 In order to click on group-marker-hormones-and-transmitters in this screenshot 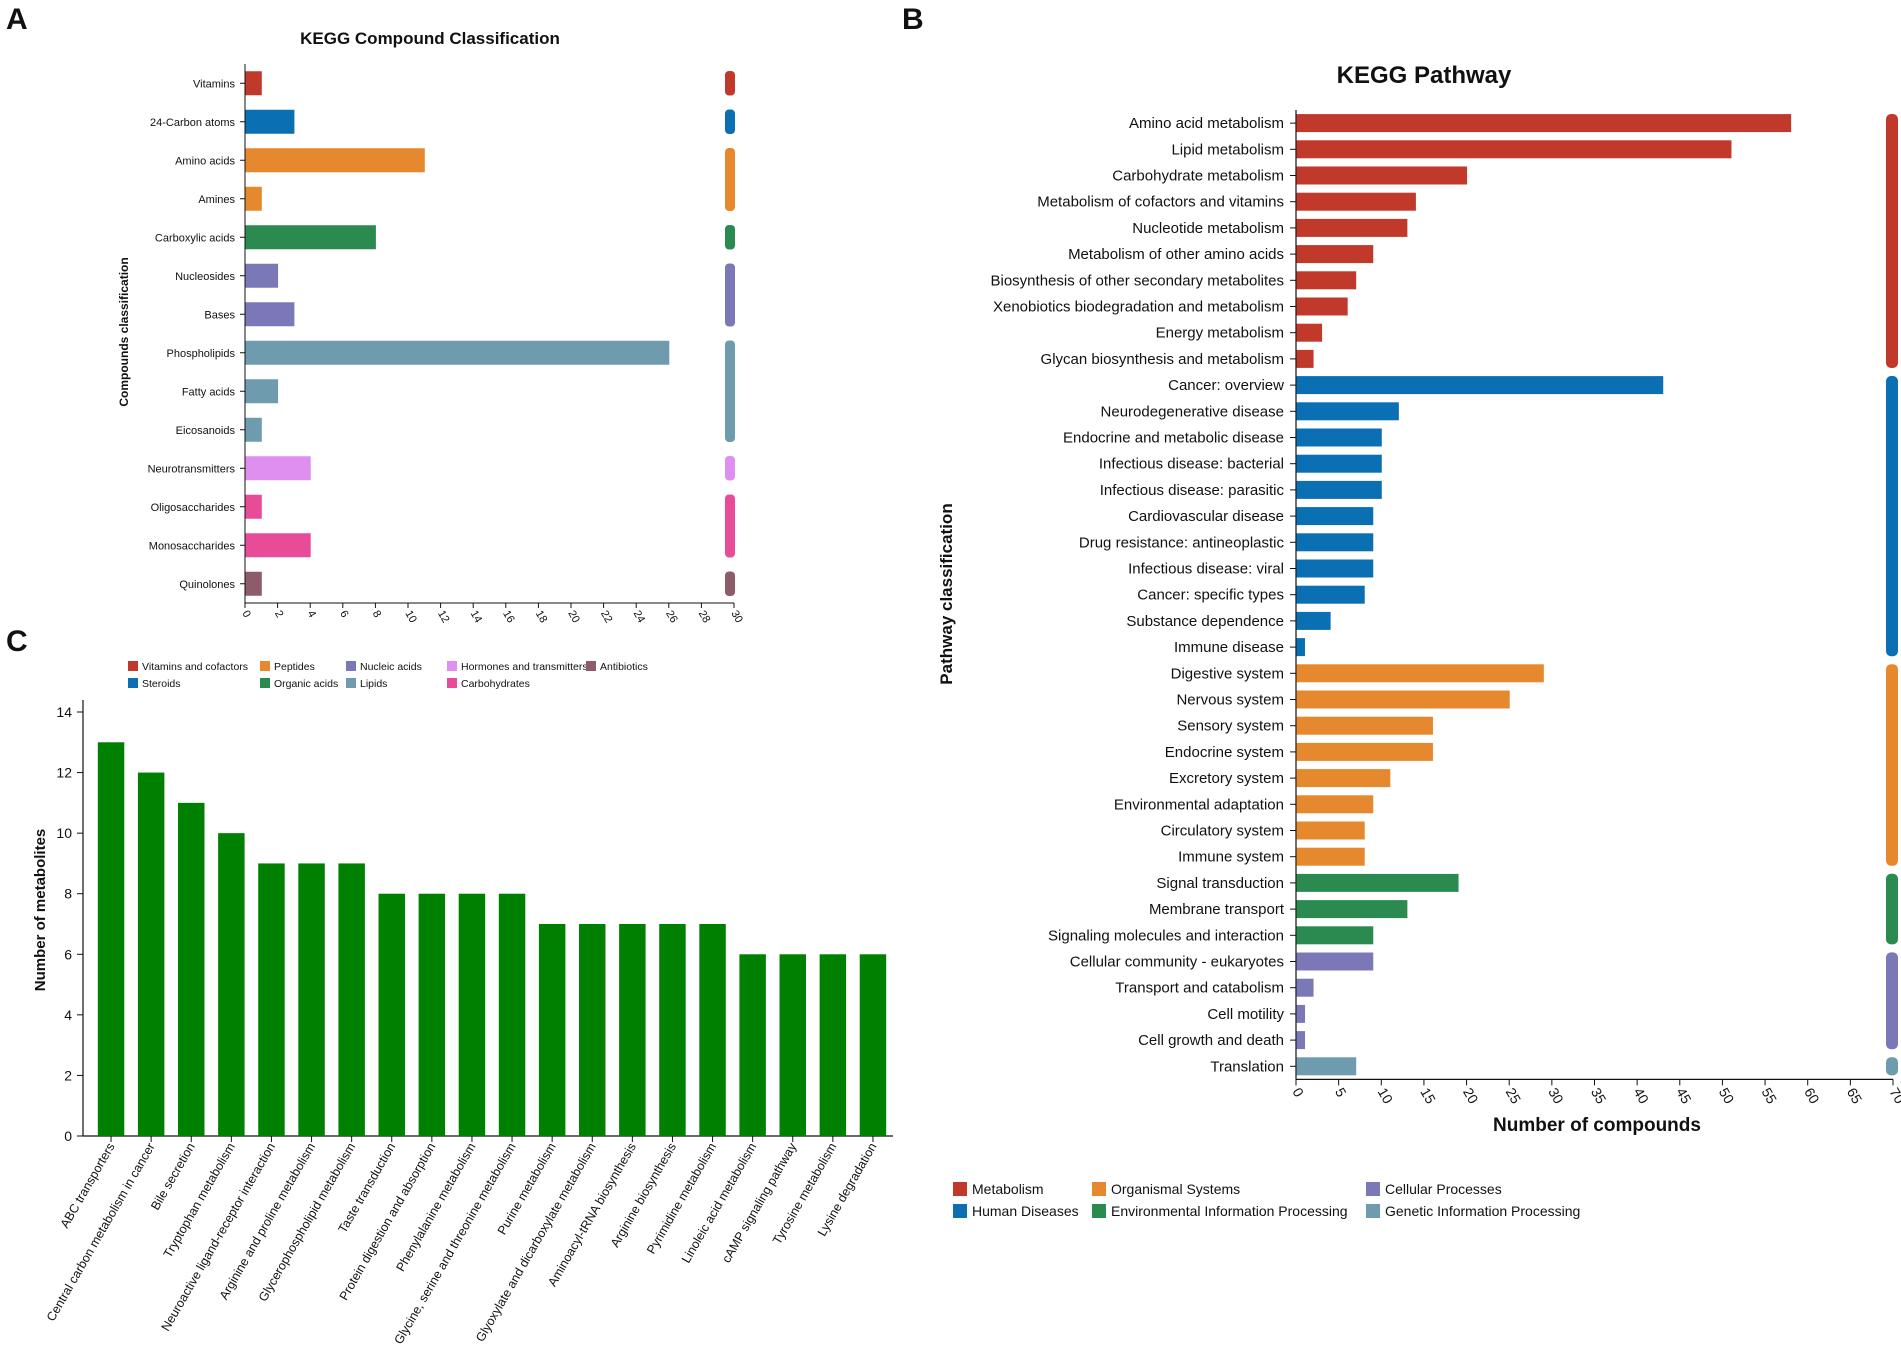, I will do `click(730, 468)`.